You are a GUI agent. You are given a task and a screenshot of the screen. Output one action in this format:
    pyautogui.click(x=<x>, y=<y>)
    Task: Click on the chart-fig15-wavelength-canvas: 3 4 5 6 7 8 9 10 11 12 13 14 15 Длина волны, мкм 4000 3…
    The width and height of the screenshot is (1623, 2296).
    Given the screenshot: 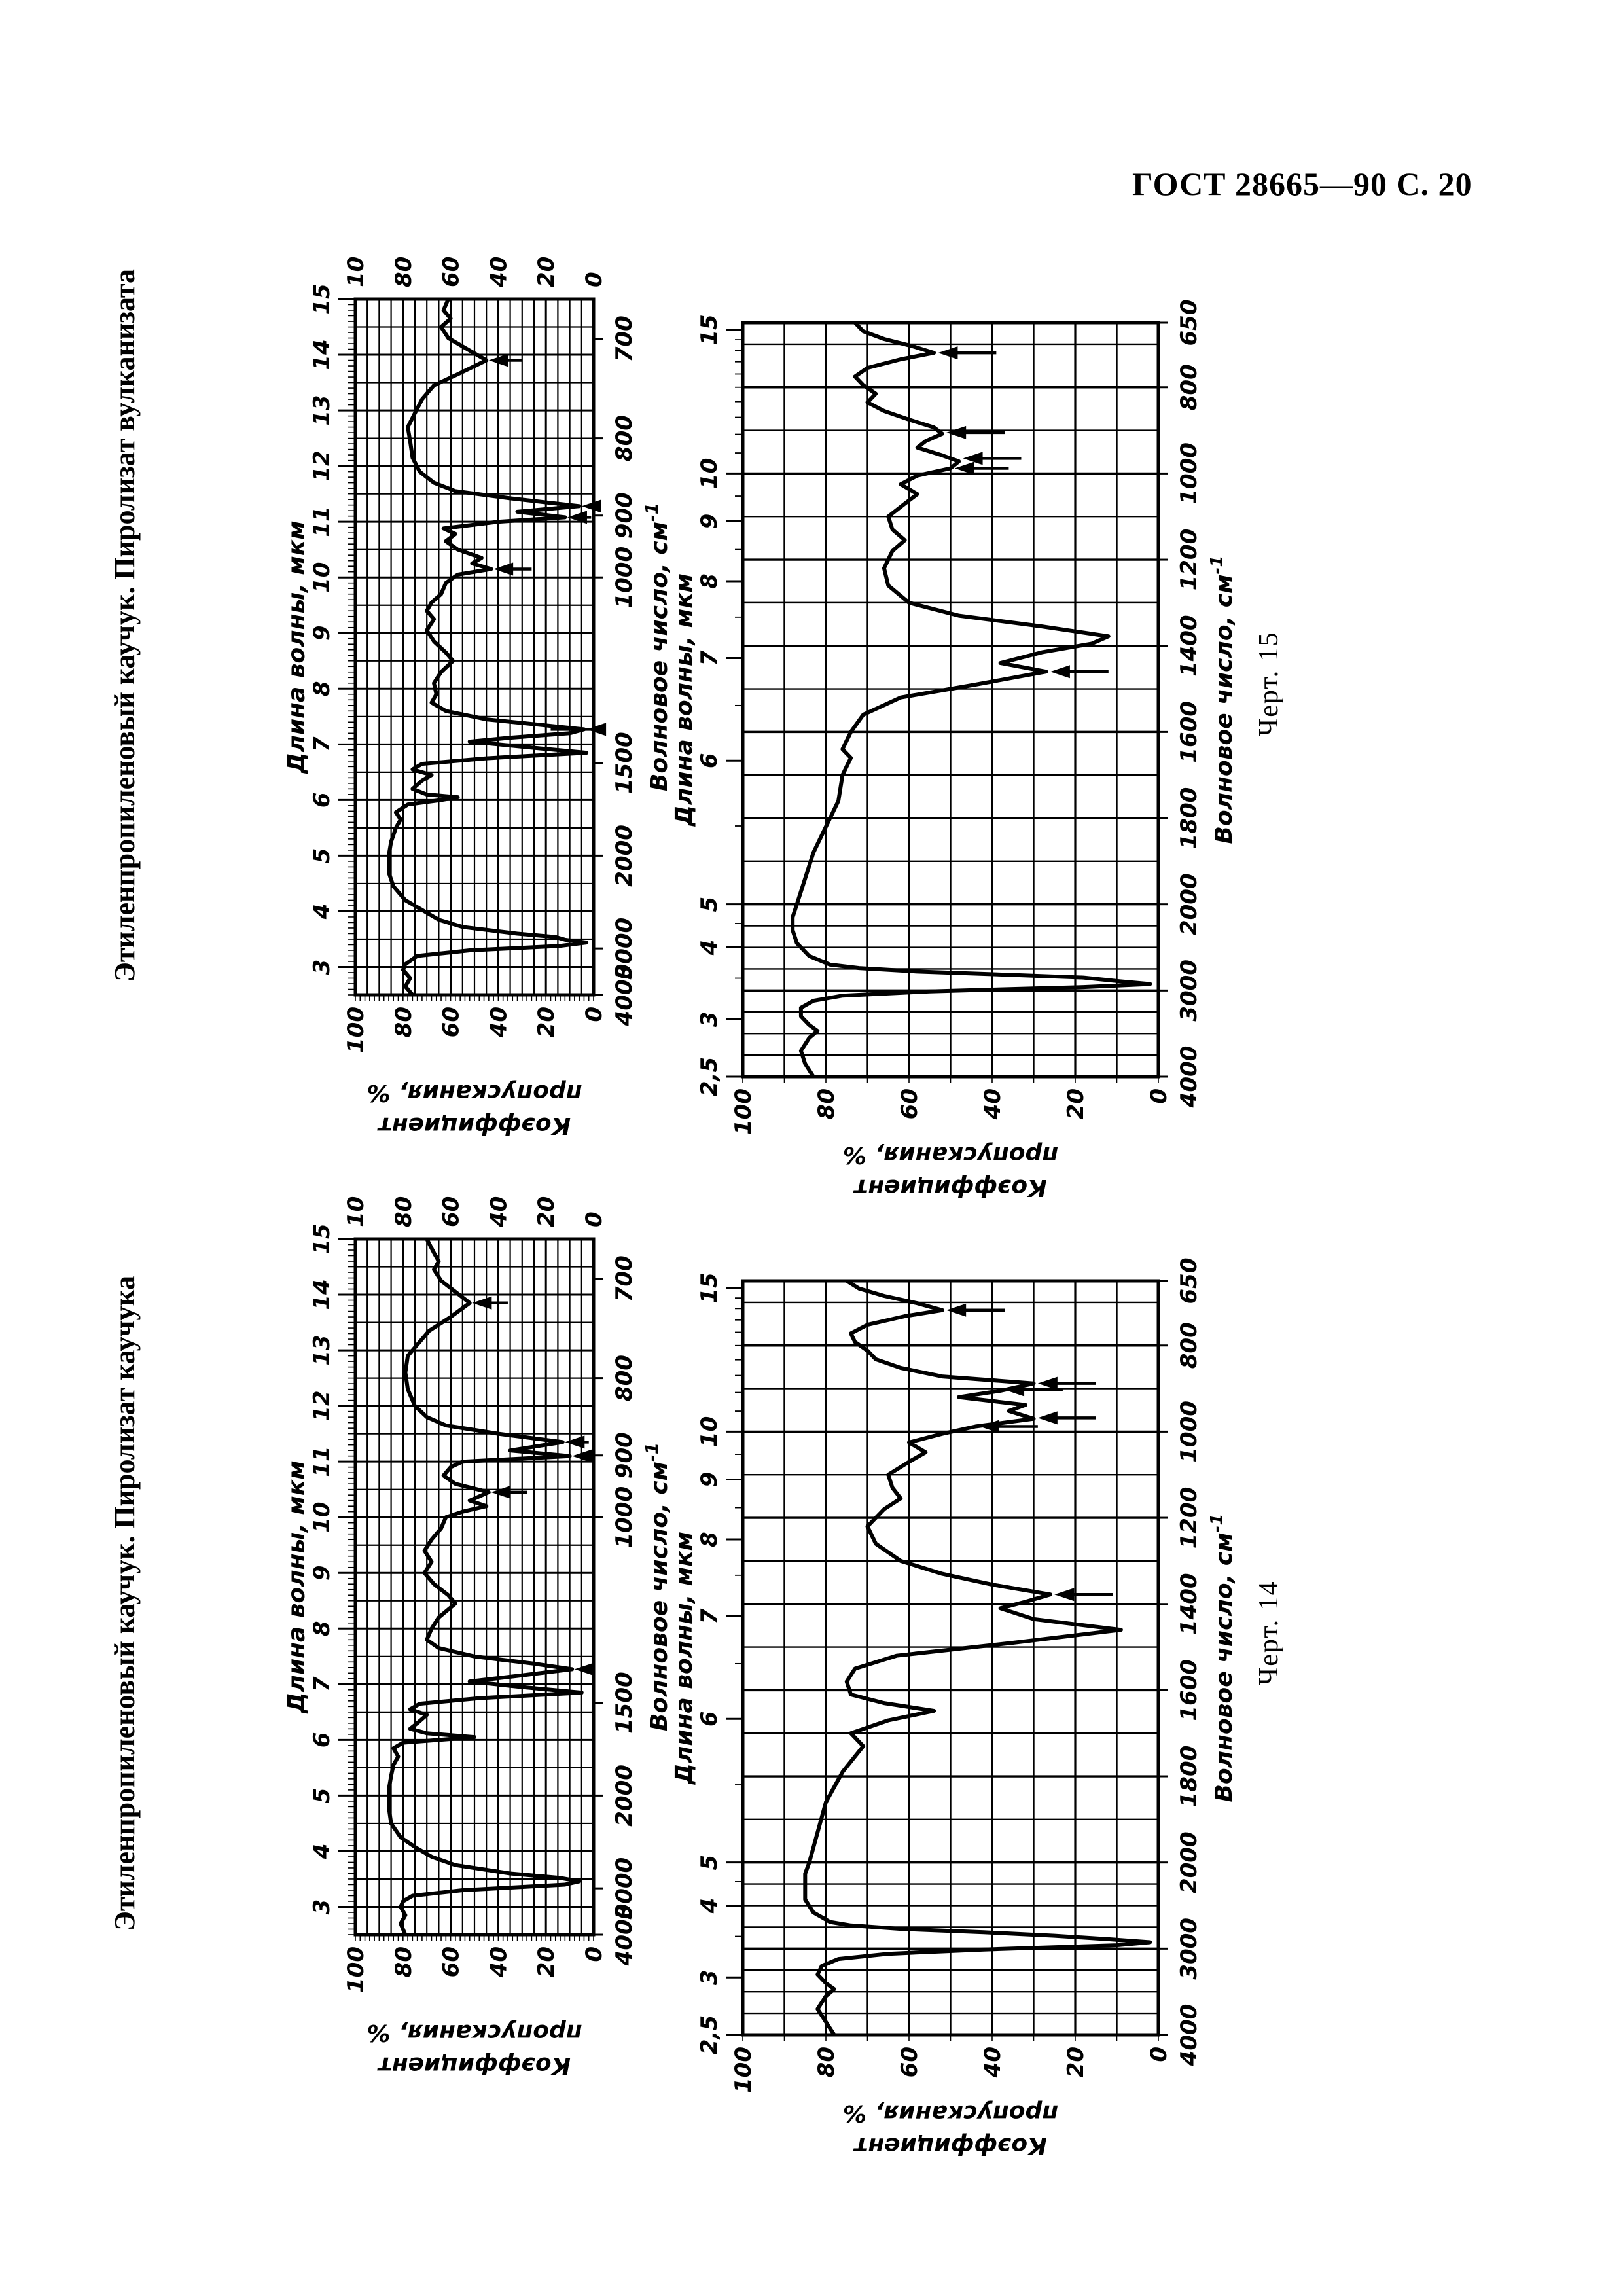 What is the action you would take?
    pyautogui.click(x=479, y=696)
    